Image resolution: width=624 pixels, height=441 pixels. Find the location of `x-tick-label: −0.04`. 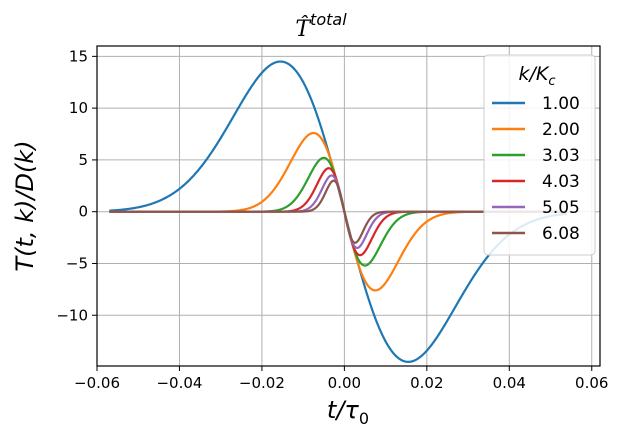

x-tick-label: −0.04 is located at coordinates (179, 383).